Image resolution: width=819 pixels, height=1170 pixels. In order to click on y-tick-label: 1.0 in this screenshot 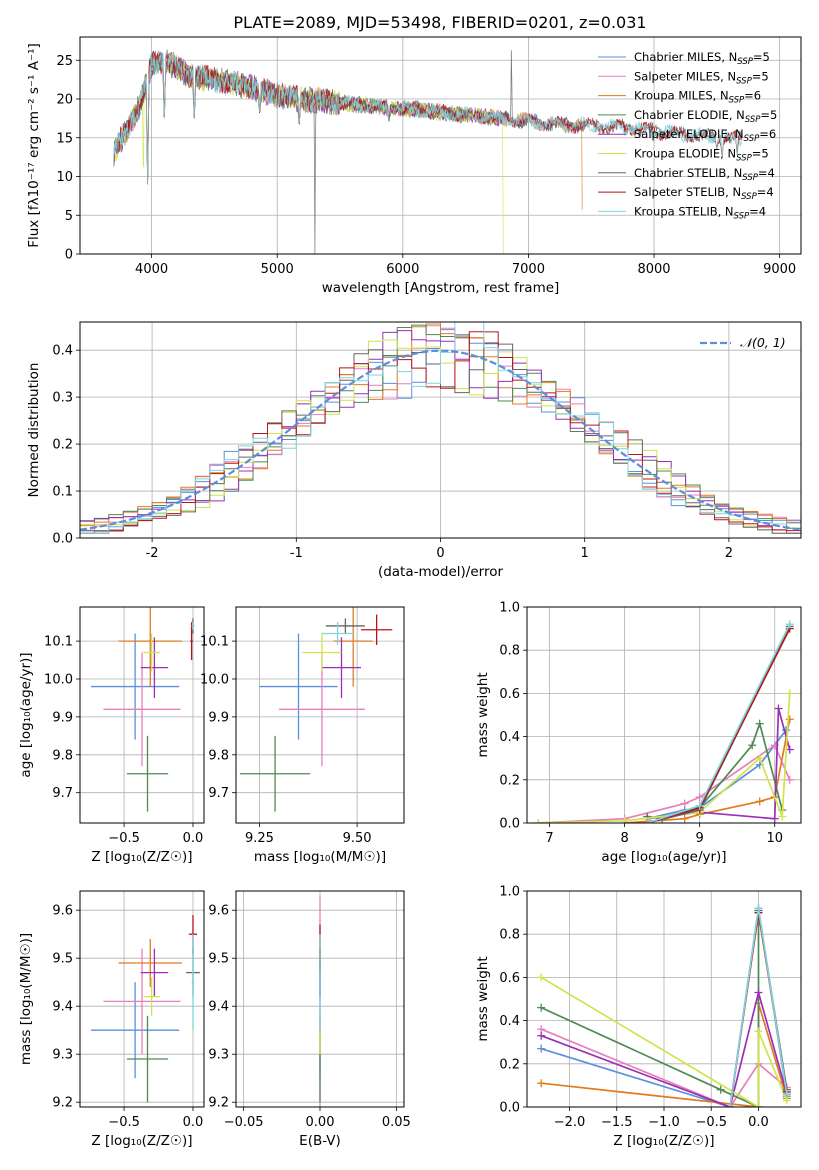, I will do `click(509, 608)`.